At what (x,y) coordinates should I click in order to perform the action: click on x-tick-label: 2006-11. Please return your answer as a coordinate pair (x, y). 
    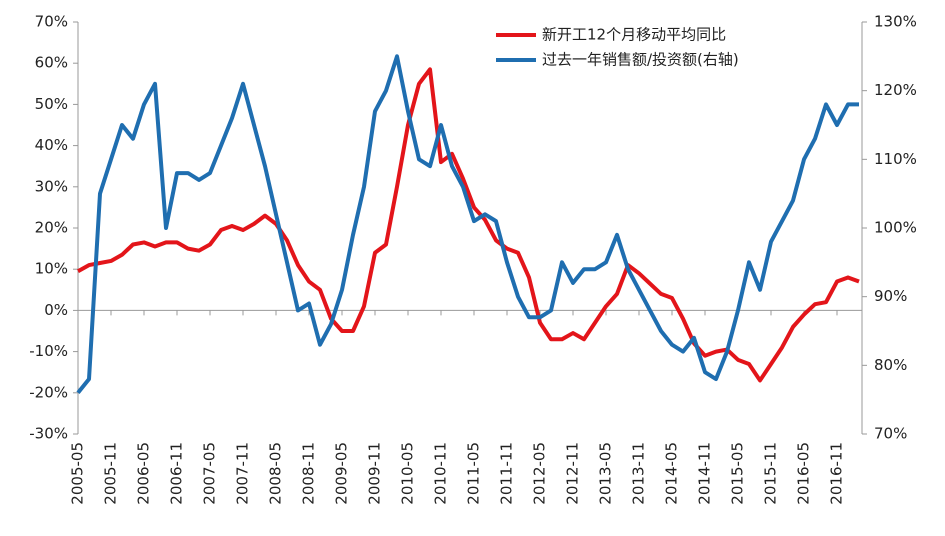
    Looking at the image, I should click on (177, 473).